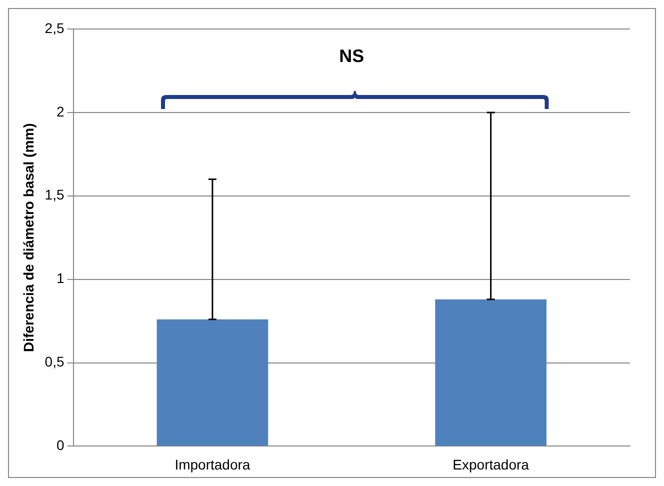  What do you see at coordinates (54, 194) in the screenshot?
I see `y-tick-label: 1,5` at bounding box center [54, 194].